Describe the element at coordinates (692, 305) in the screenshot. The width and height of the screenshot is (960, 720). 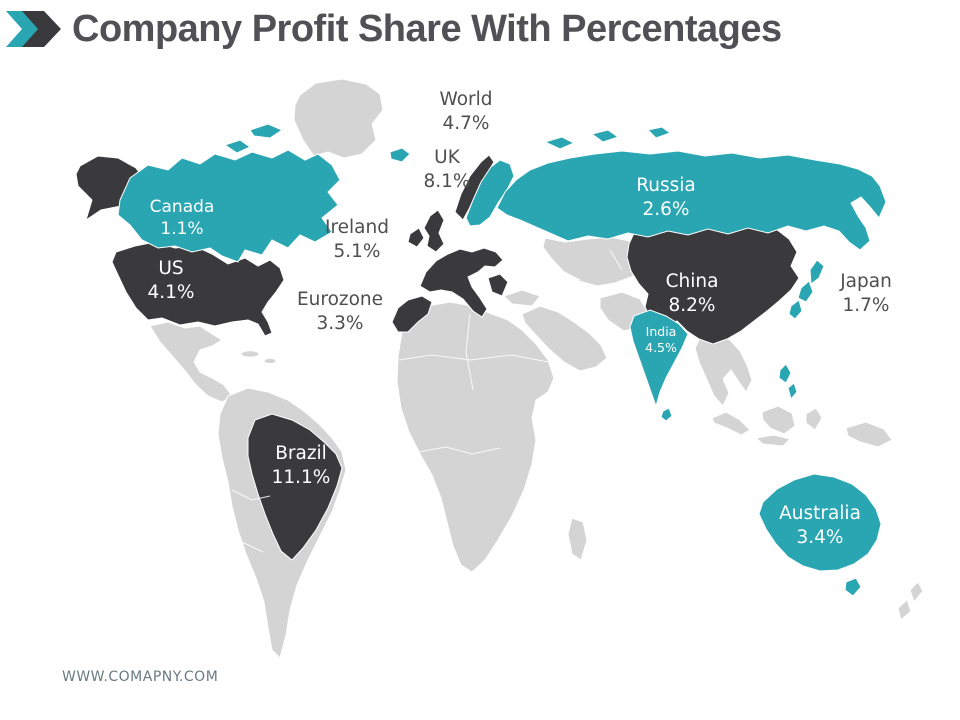
I see `region-value: 8.2%` at that location.